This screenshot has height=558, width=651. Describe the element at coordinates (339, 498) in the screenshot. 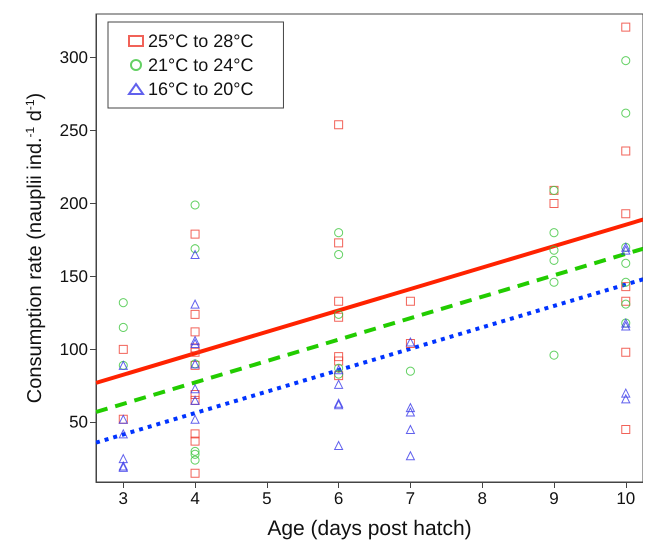

I see `x-tick-label: 6` at that location.